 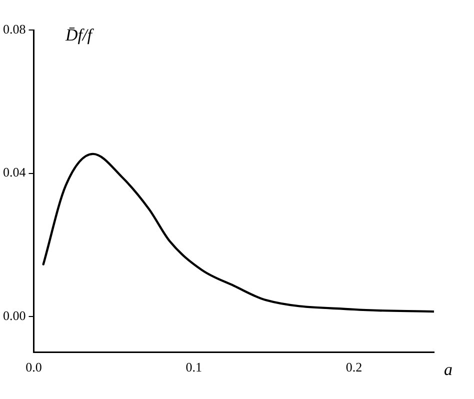 What do you see at coordinates (34, 367) in the screenshot?
I see `x-tick-label: 0.0` at bounding box center [34, 367].